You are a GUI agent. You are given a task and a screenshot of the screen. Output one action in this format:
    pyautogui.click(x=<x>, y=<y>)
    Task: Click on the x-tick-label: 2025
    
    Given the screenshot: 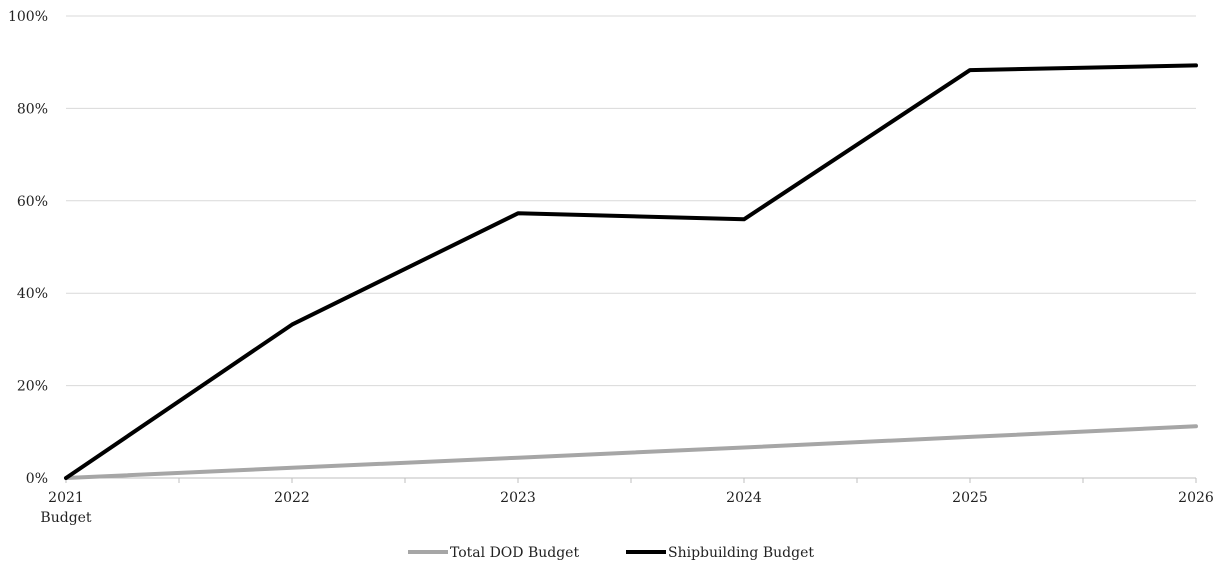 What is the action you would take?
    pyautogui.click(x=970, y=498)
    